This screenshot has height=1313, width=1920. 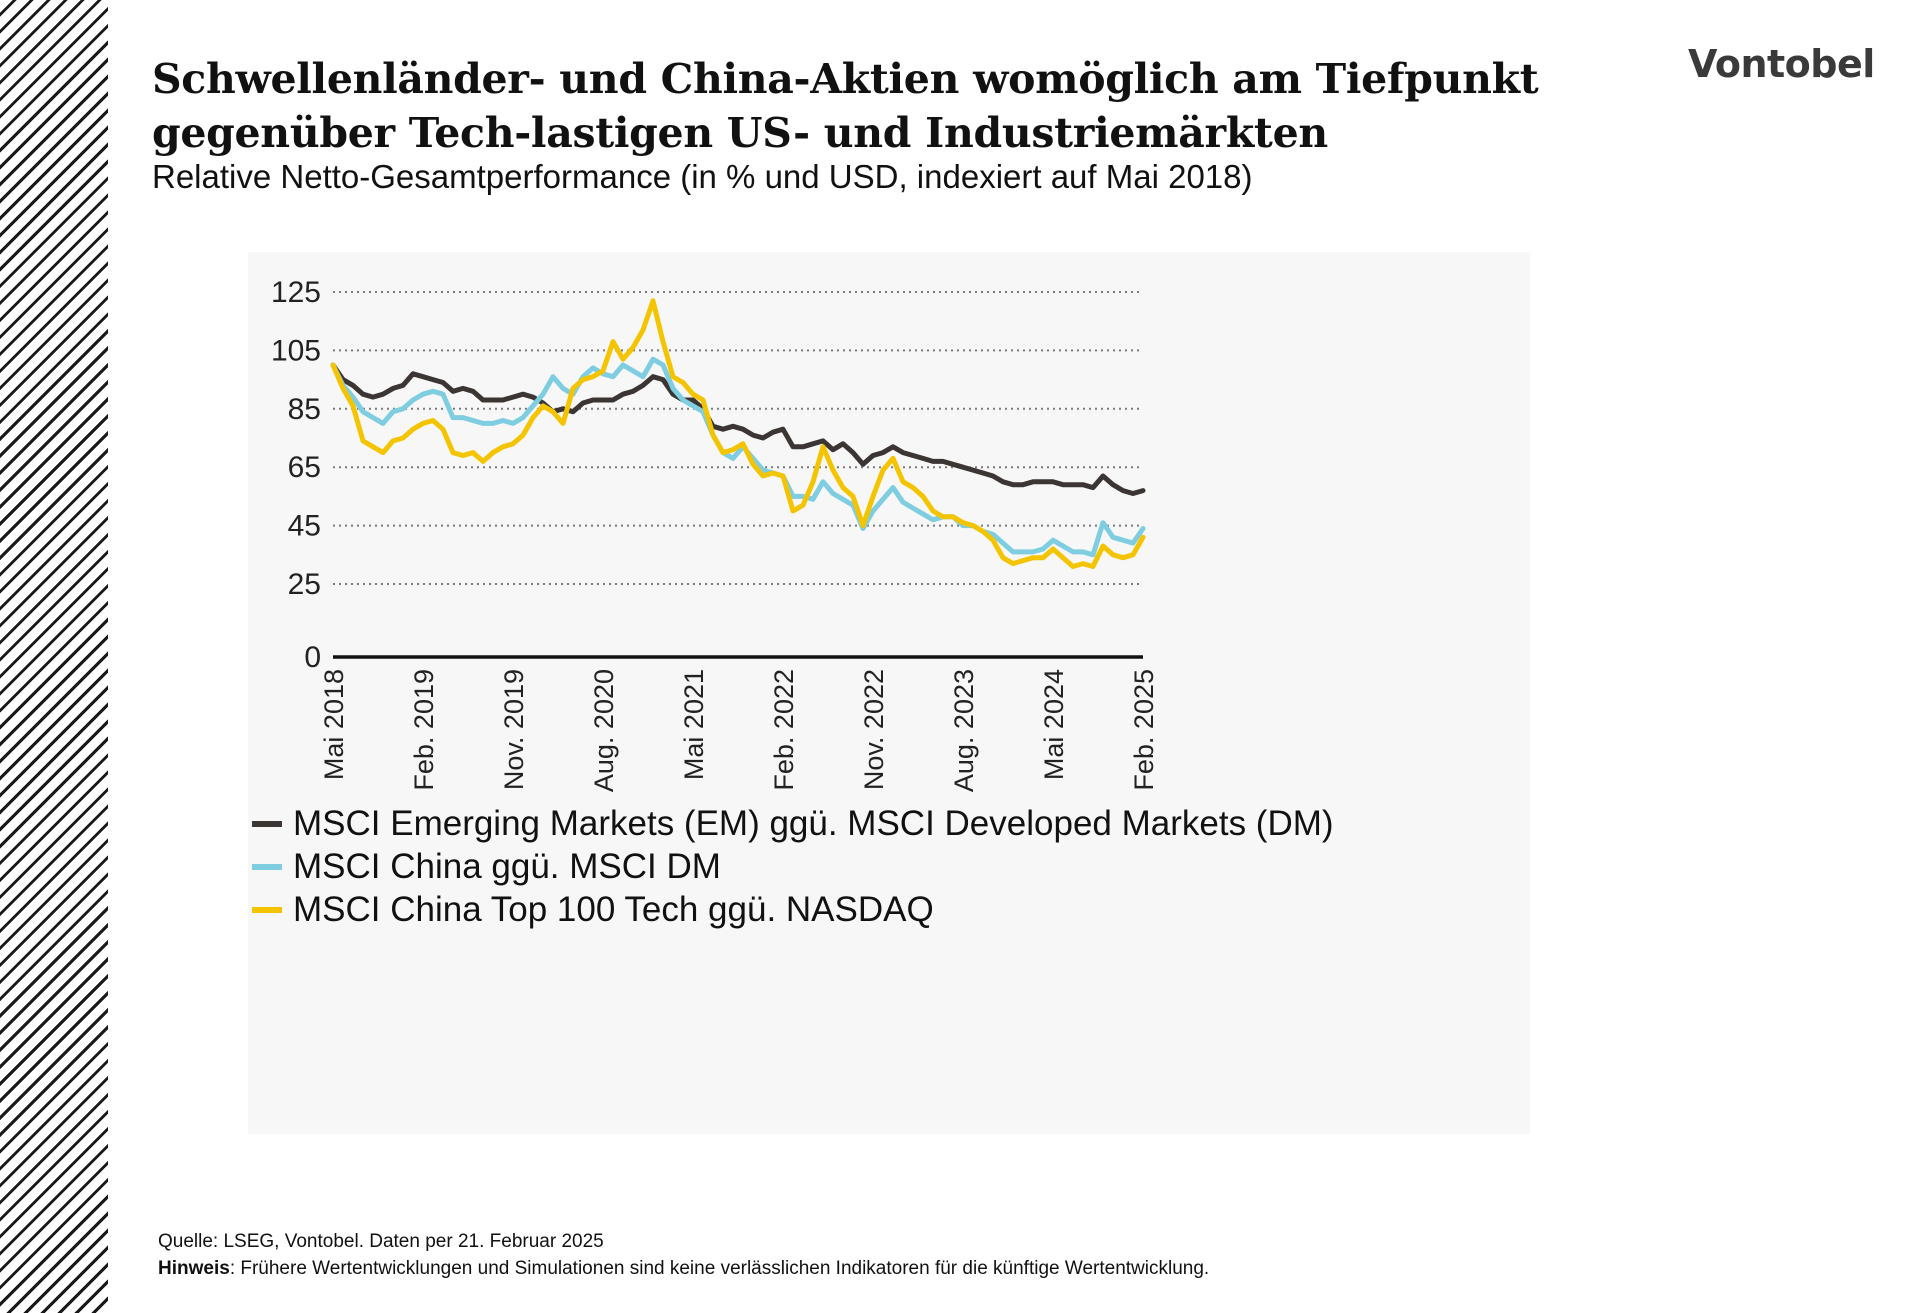 What do you see at coordinates (694, 724) in the screenshot?
I see `x-tick-label: Mai 2021` at bounding box center [694, 724].